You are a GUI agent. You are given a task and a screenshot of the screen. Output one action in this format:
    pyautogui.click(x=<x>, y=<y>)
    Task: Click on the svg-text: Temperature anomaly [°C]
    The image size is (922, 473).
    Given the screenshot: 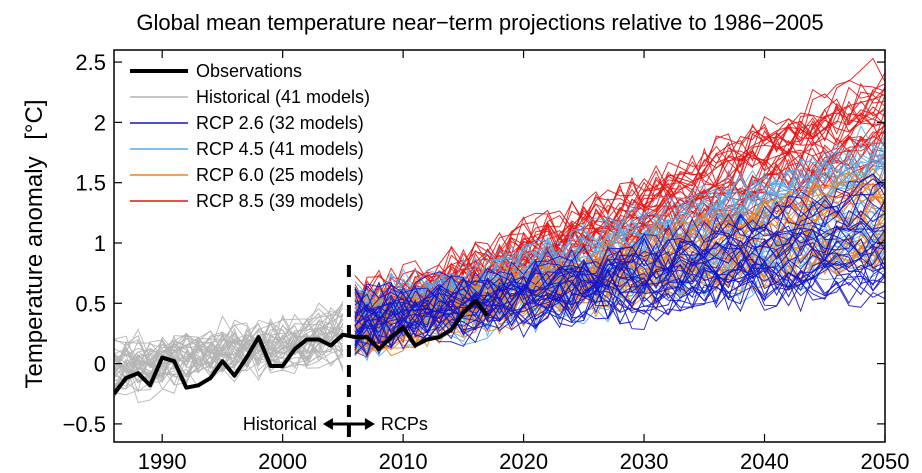 What is the action you would take?
    pyautogui.click(x=34, y=243)
    